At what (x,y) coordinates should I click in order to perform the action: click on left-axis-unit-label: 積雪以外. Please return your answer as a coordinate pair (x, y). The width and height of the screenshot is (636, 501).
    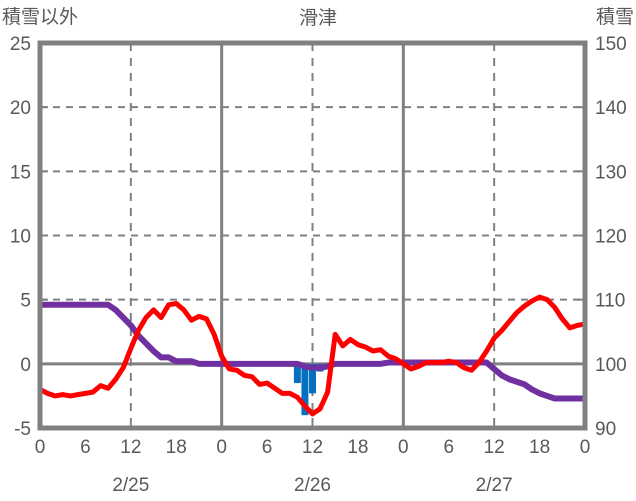
    Looking at the image, I should click on (40, 17).